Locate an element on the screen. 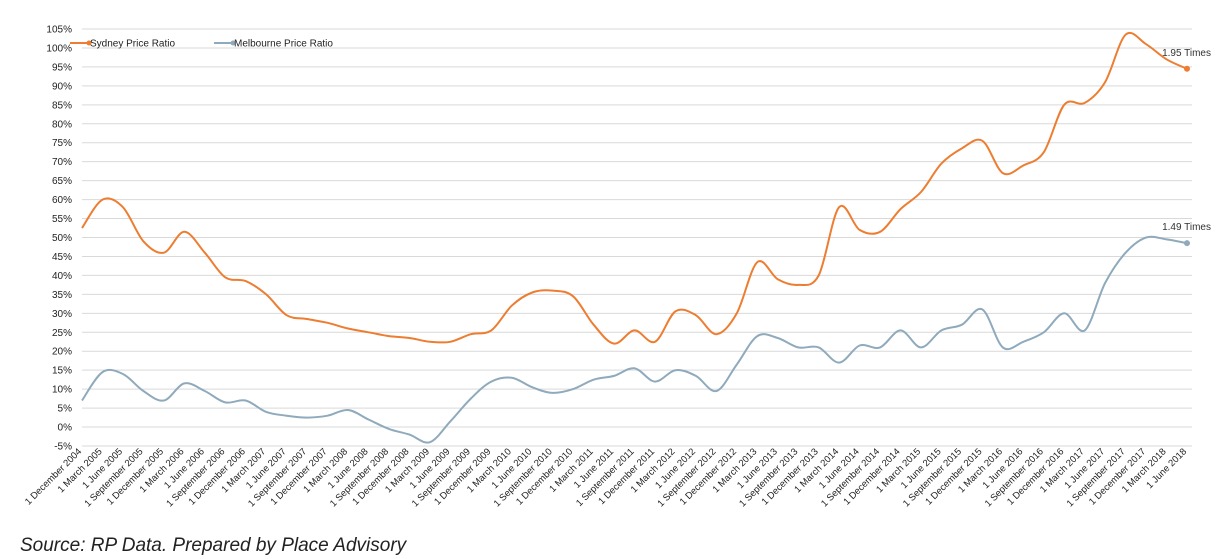  y-tick-label: 60% is located at coordinates (62, 200).